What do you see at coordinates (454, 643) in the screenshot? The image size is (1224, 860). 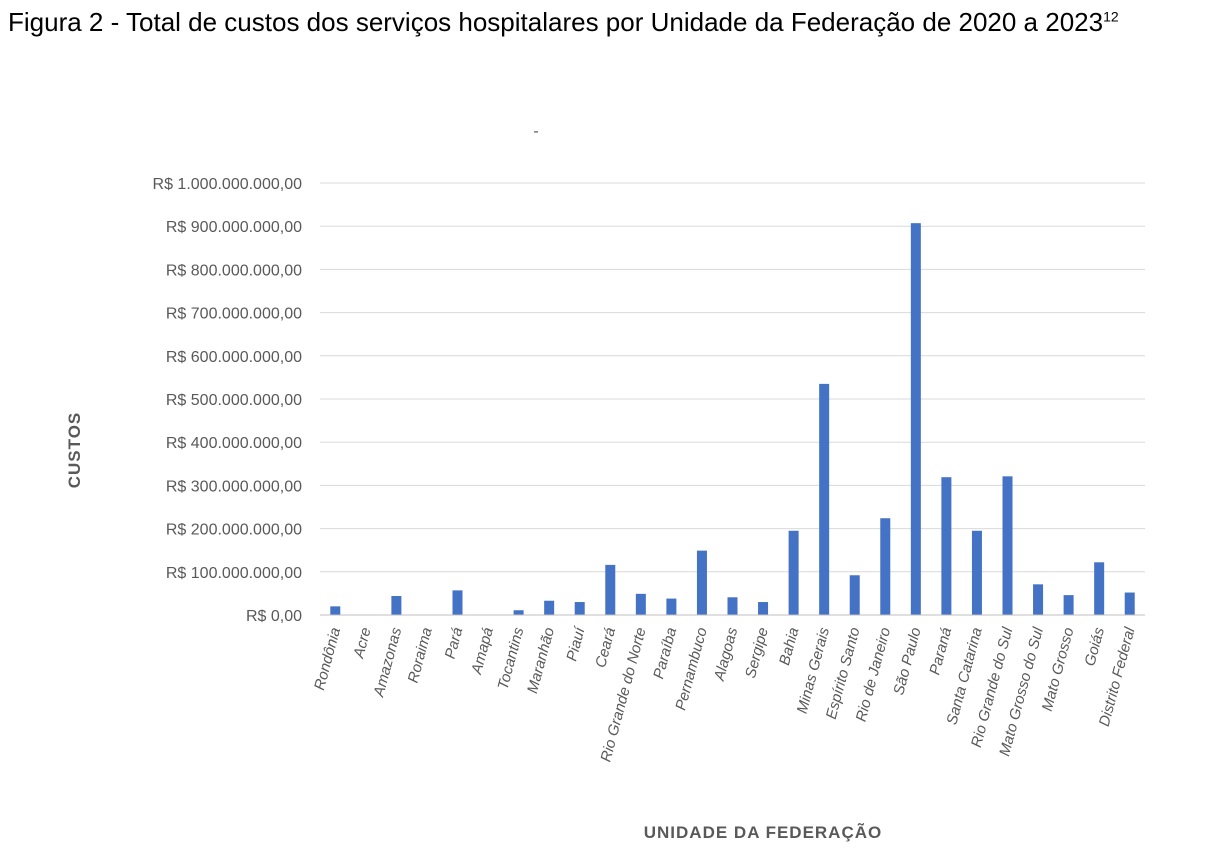 I see `x-tick-label: Pará` at bounding box center [454, 643].